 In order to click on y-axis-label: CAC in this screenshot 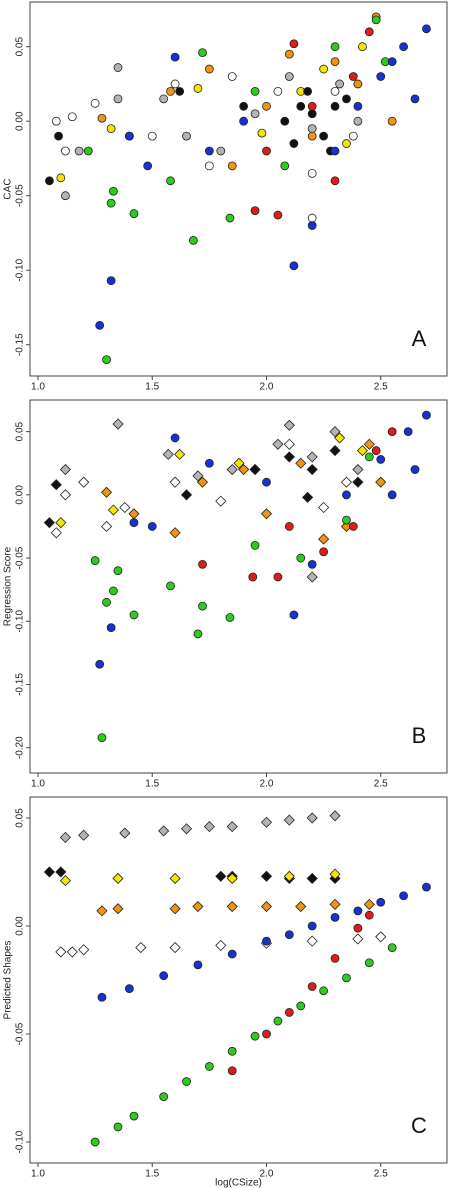, I will do `click(8, 188)`.